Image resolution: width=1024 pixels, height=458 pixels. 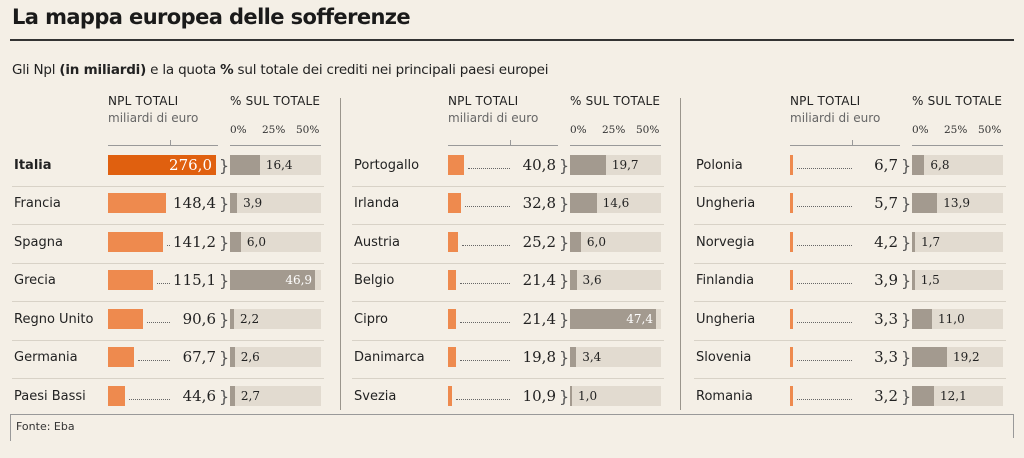 I want to click on pct-header: % SUL TOTALE, so click(x=957, y=101).